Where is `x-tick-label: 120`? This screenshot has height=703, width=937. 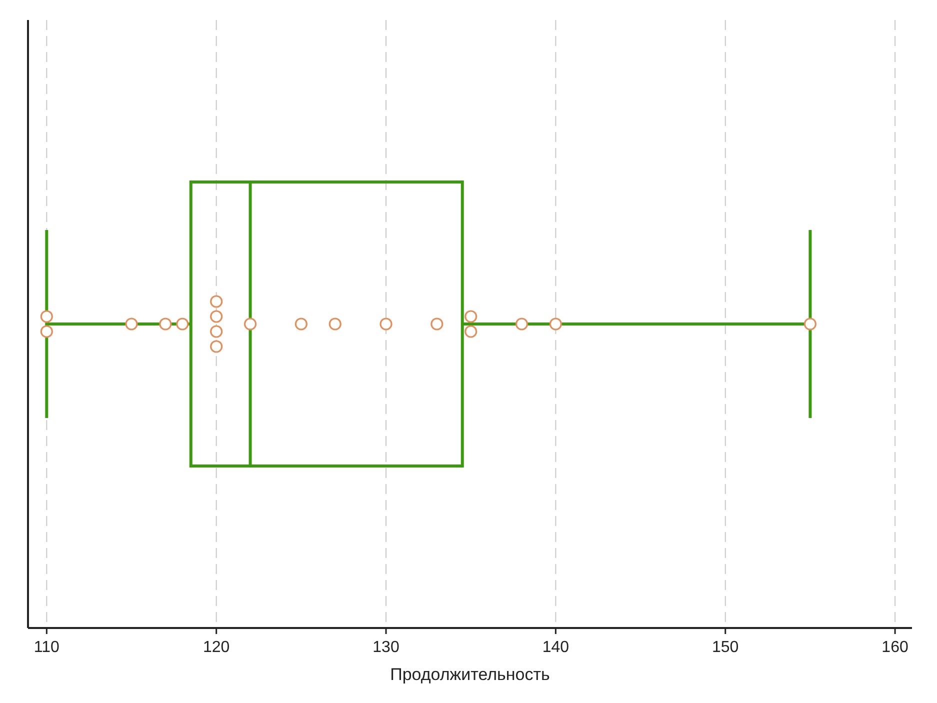
x-tick-label: 120 is located at coordinates (216, 647).